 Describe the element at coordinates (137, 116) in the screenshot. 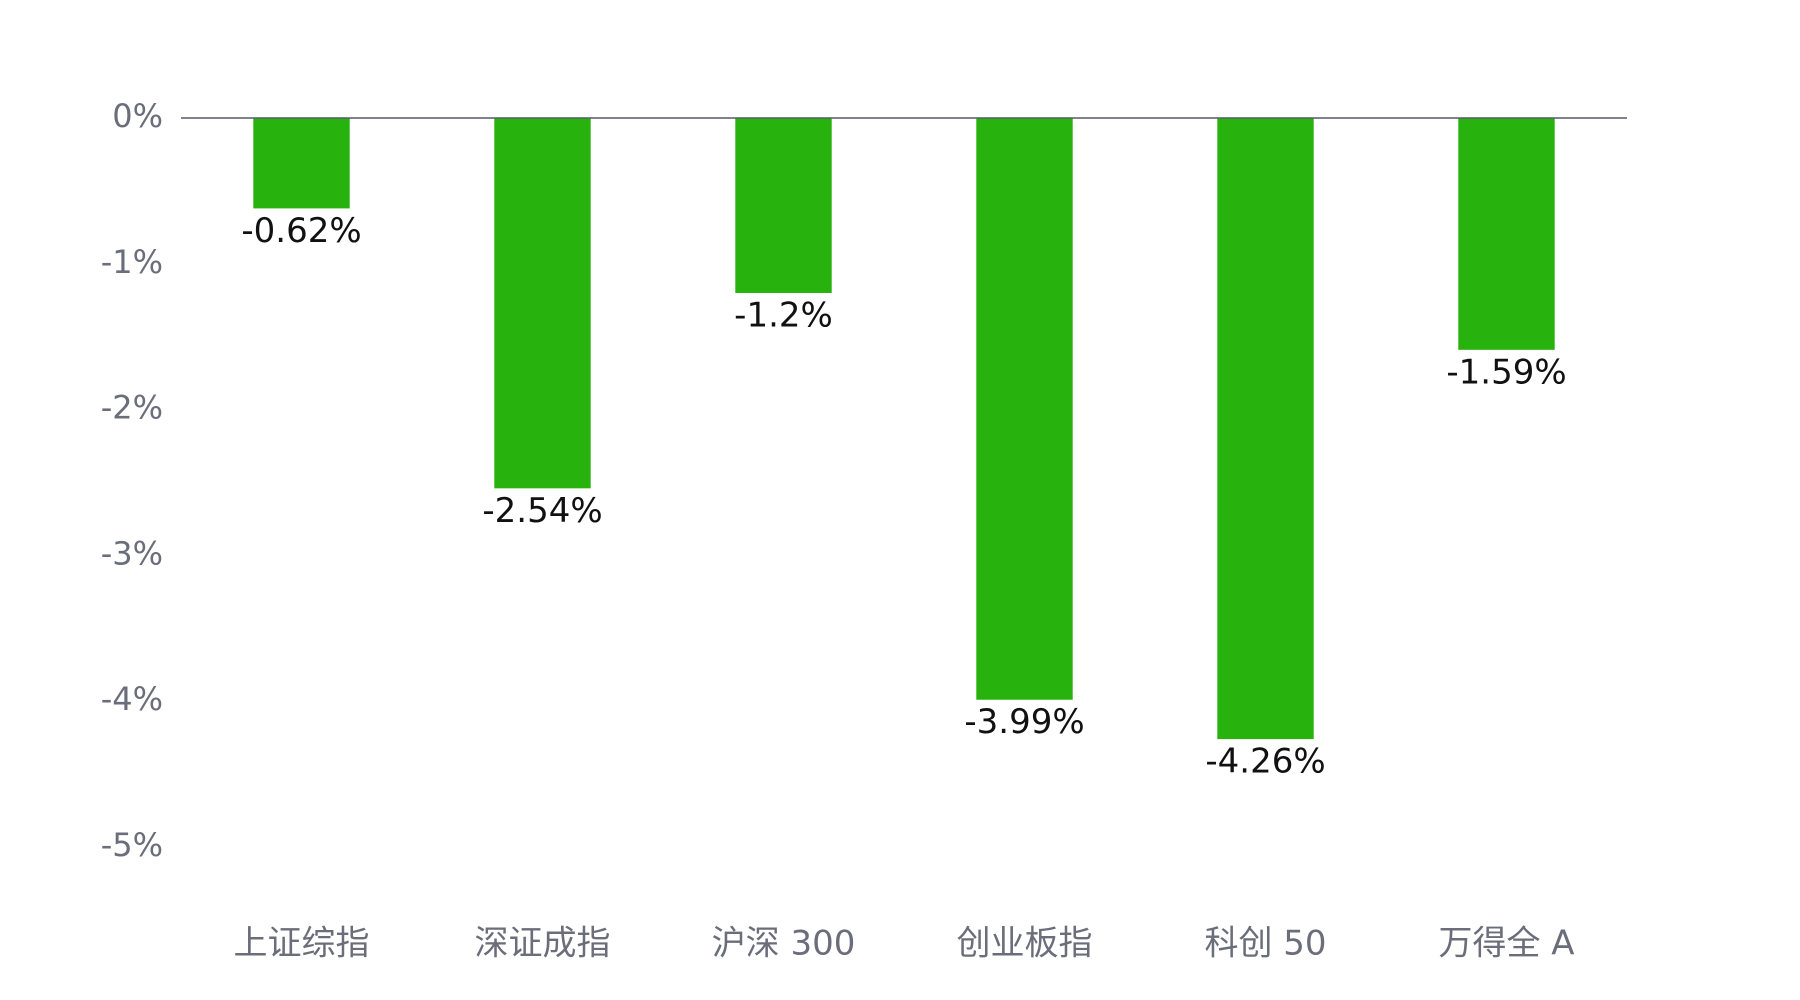

I see `y-tick-label: 0%` at that location.